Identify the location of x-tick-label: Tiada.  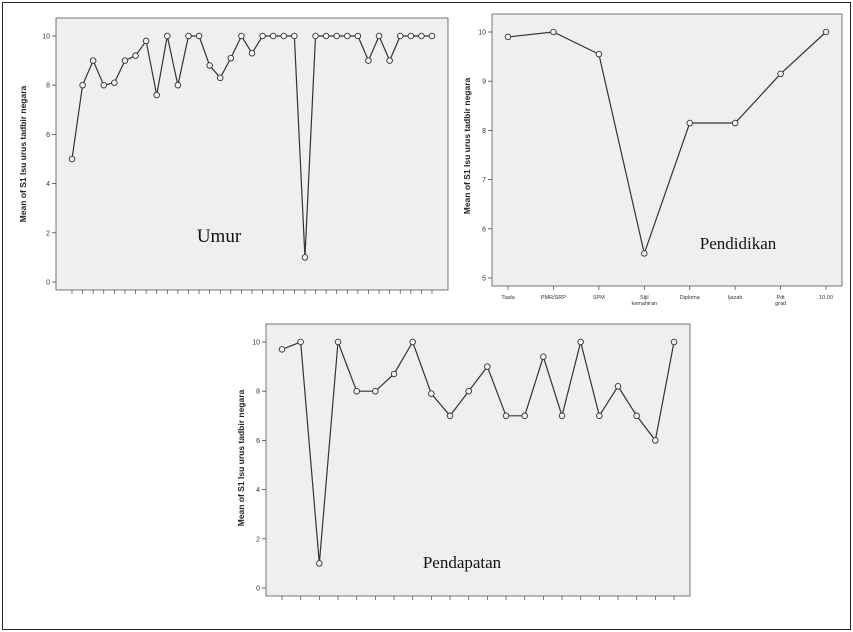
(508, 298).